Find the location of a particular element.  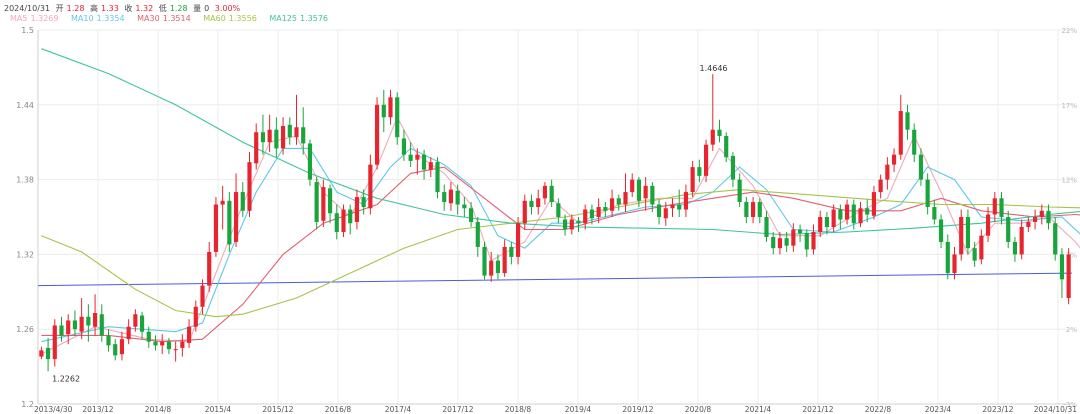

x-tick-label: 2022/8 is located at coordinates (878, 409).